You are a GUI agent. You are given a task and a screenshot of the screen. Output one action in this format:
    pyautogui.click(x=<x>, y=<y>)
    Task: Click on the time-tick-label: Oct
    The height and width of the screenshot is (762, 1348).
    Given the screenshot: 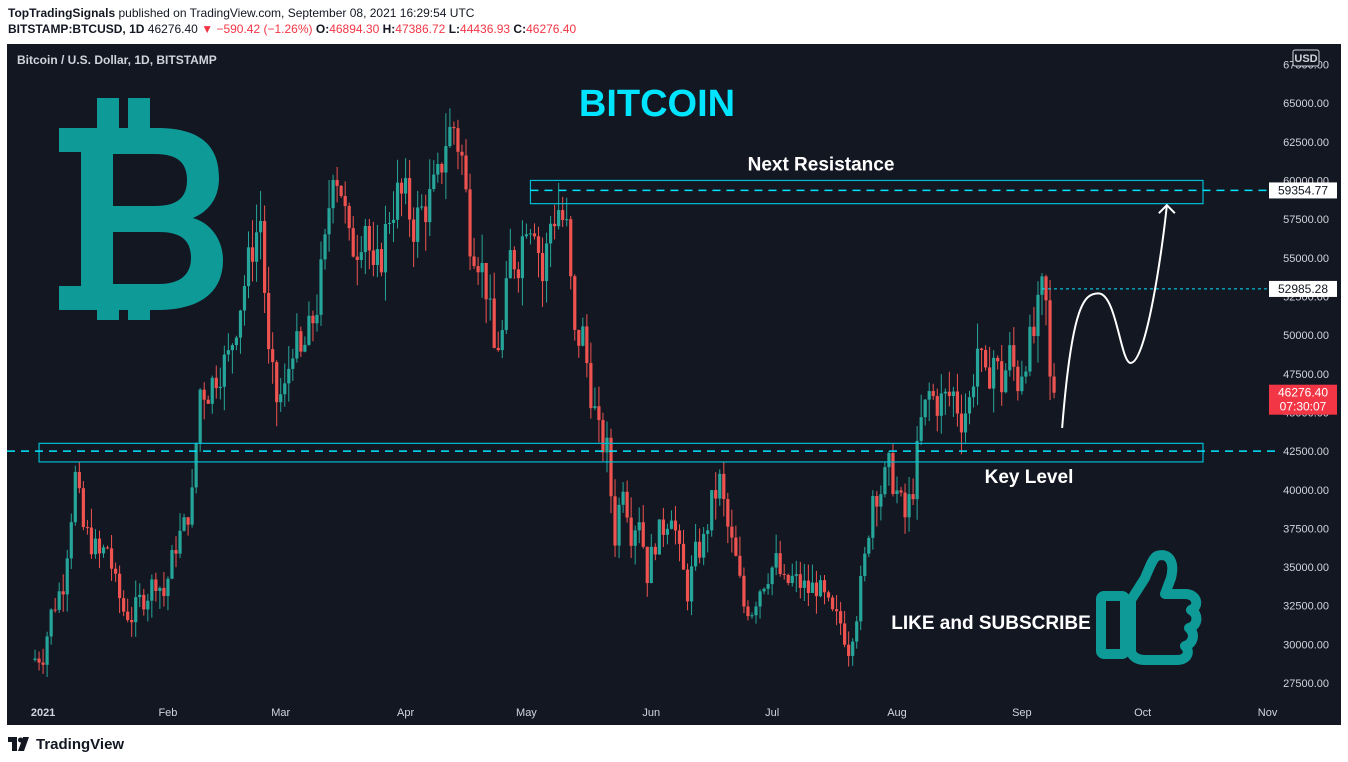 What is the action you would take?
    pyautogui.click(x=1142, y=713)
    